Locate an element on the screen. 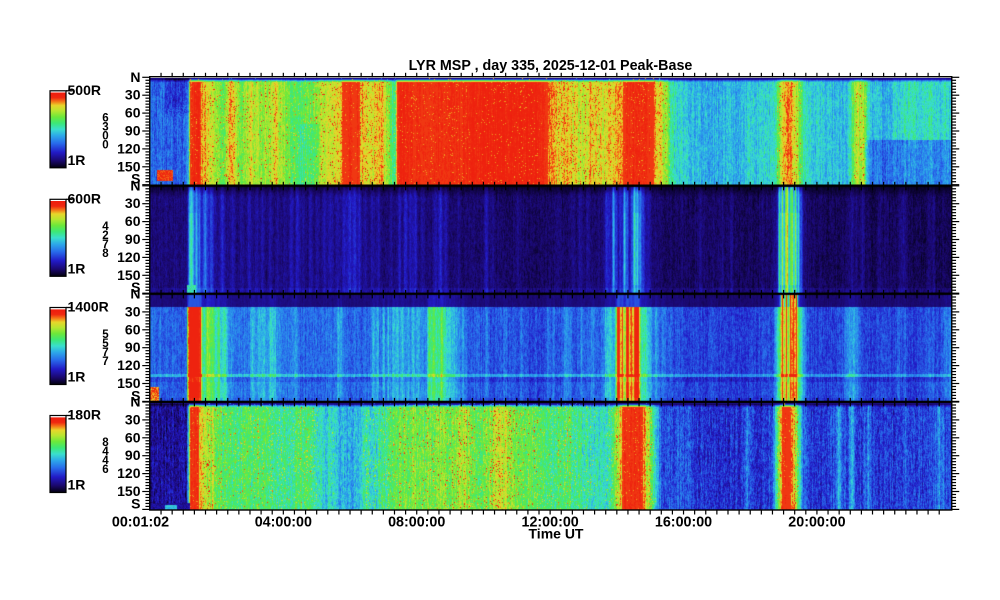 The width and height of the screenshot is (1000, 600). svg-text: 180R is located at coordinates (84, 415).